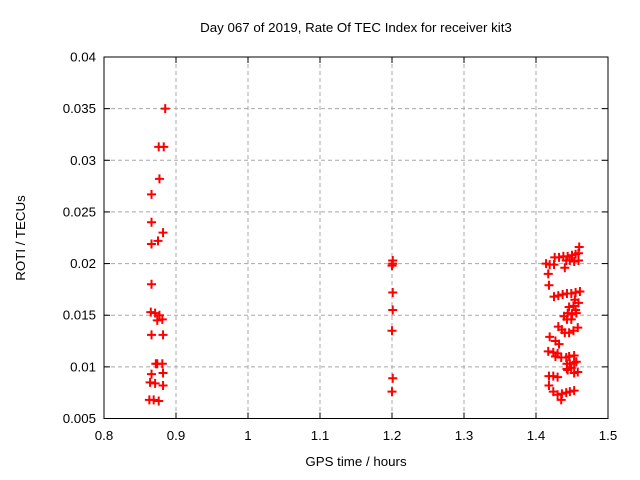 This screenshot has width=640, height=480. I want to click on x-tick-label: 1.2, so click(392, 435).